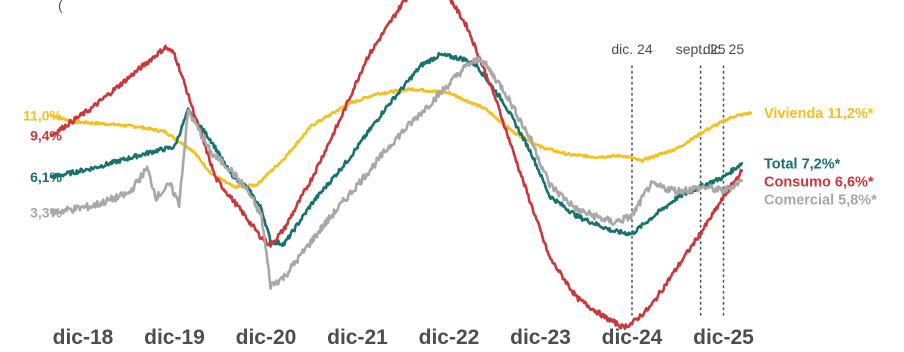  Describe the element at coordinates (802, 164) in the screenshot. I see `end-label-total: Total 7,2%*` at that location.